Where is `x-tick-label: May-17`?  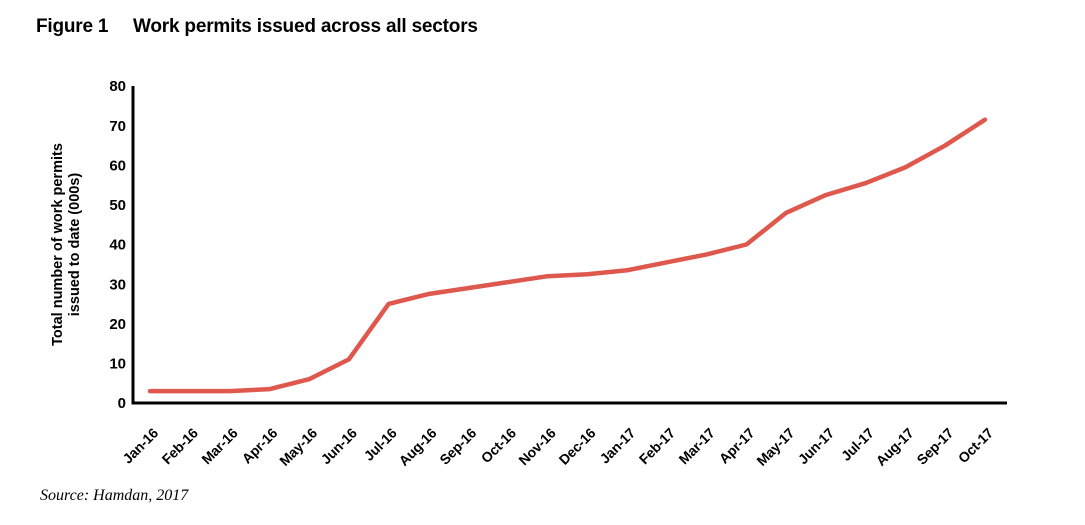 x-tick-label: May-17 is located at coordinates (775, 447).